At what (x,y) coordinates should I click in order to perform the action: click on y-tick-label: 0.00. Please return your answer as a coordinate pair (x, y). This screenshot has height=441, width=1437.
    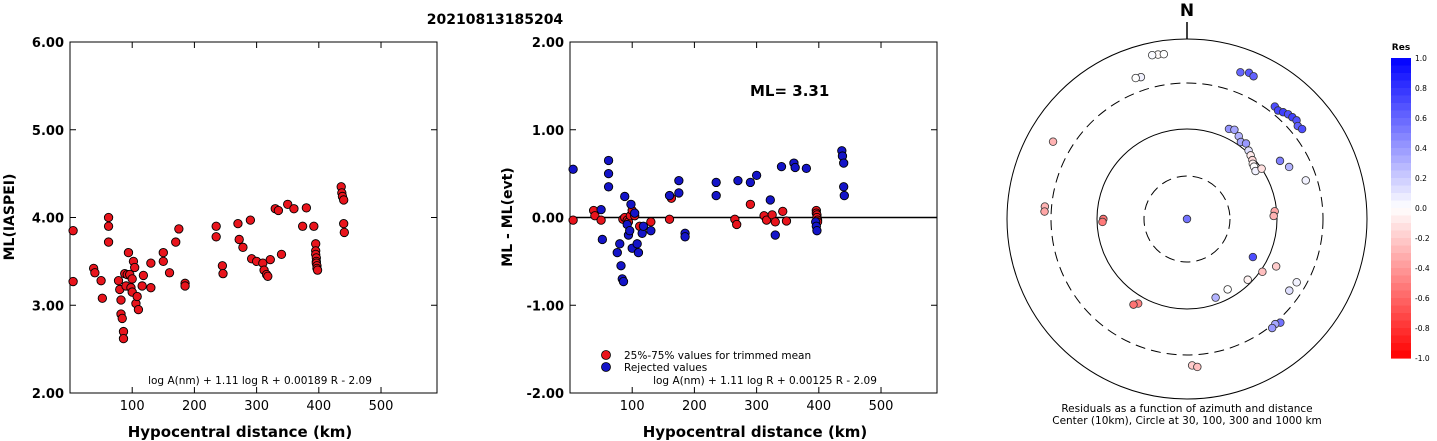
    Looking at the image, I should click on (548, 219).